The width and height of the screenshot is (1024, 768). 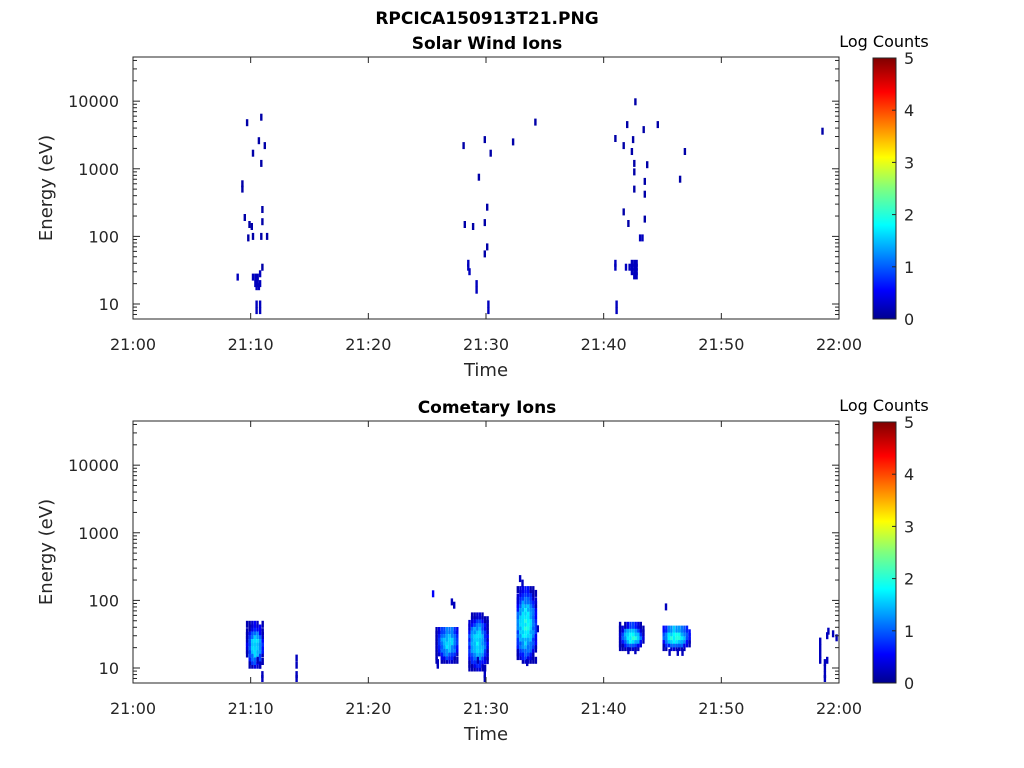 I want to click on x-tick-label: 21:00, so click(x=133, y=344).